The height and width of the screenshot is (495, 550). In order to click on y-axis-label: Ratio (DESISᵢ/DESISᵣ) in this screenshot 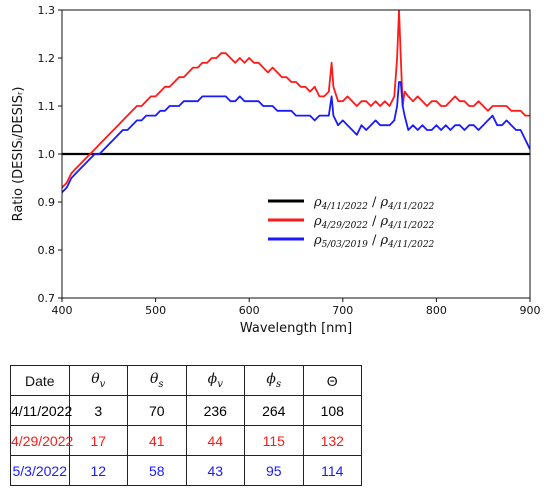, I will do `click(18, 154)`.